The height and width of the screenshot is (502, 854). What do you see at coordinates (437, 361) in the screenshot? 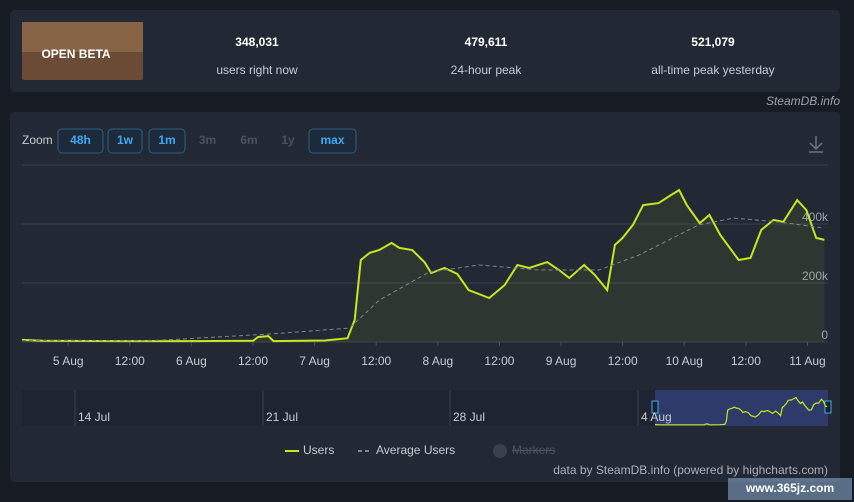
I see `x-tick-label: 8 Aug` at bounding box center [437, 361].